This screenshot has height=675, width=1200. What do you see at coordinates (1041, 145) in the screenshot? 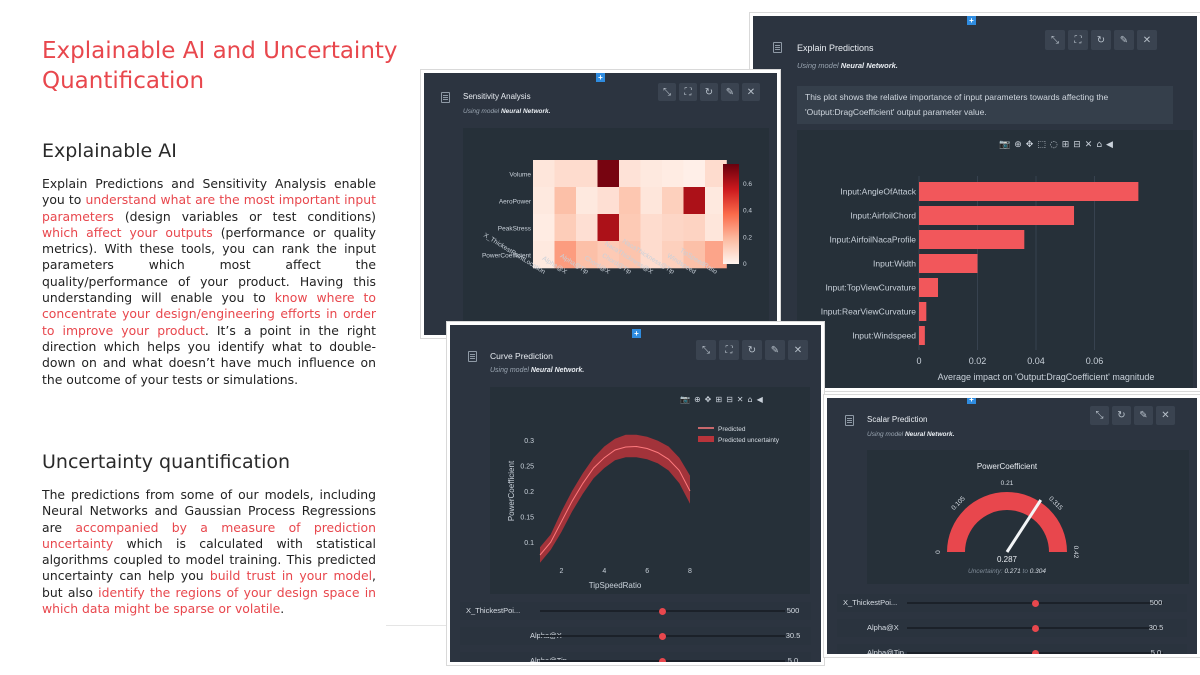
I see `box-select-icon: ⬚` at bounding box center [1041, 145].